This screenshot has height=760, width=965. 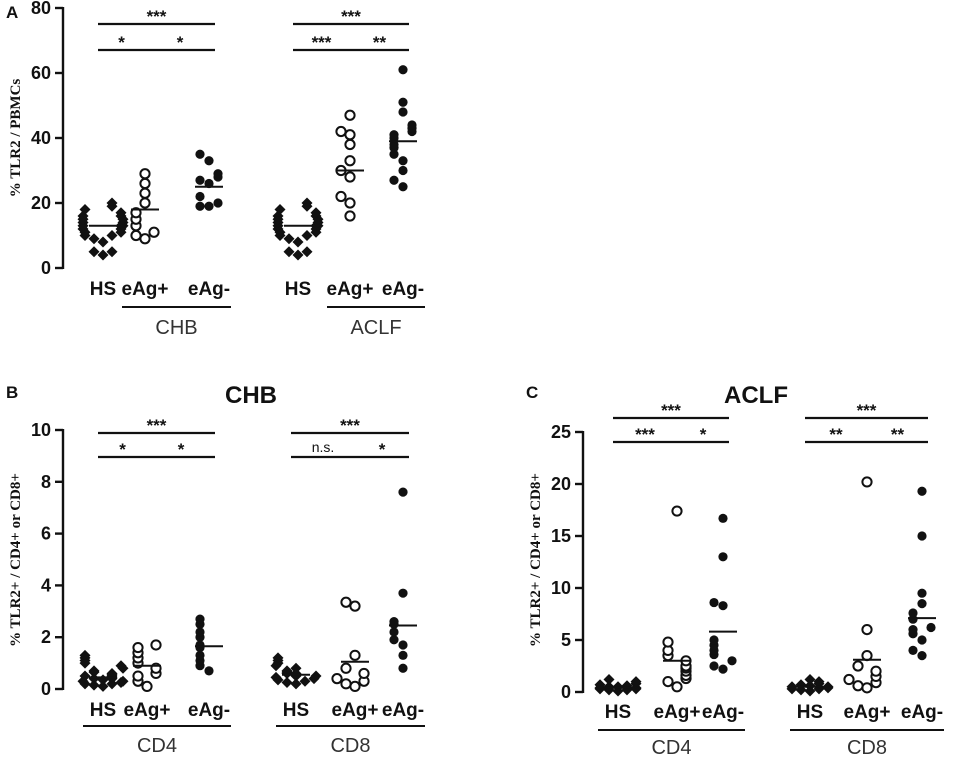 I want to click on panel-letter: A, so click(x=12, y=12).